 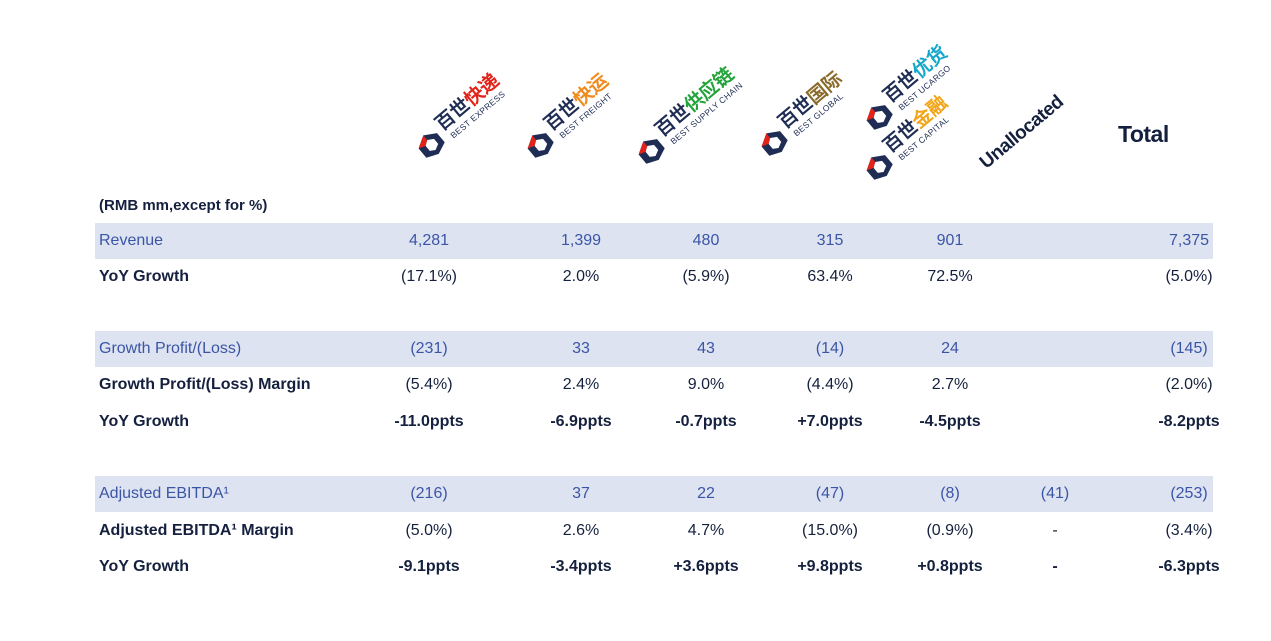 What do you see at coordinates (429, 384) in the screenshot?
I see `cell-best-express: (5.4%)` at bounding box center [429, 384].